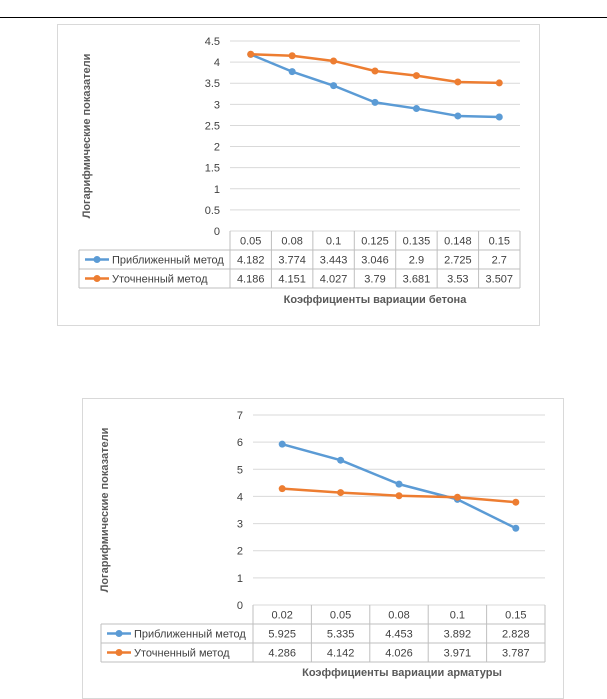 This screenshot has width=607, height=699. Describe the element at coordinates (292, 261) in the screenshot. I see `chart-1-table-value: 3.774` at that location.